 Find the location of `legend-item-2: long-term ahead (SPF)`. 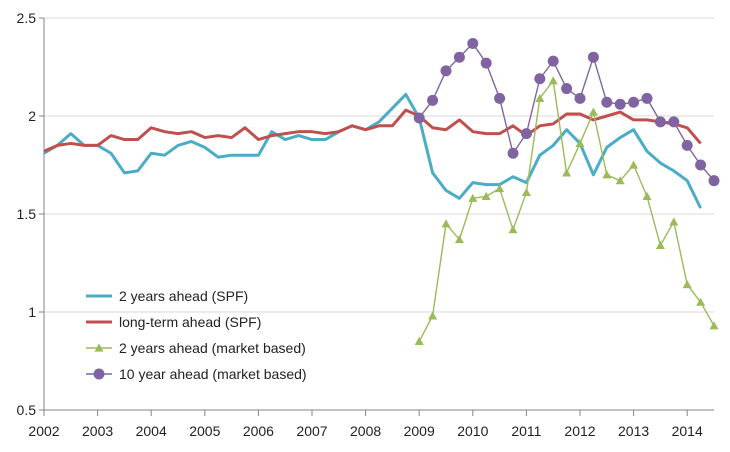

legend-item-2: long-term ahead (SPF) is located at coordinates (173, 322).